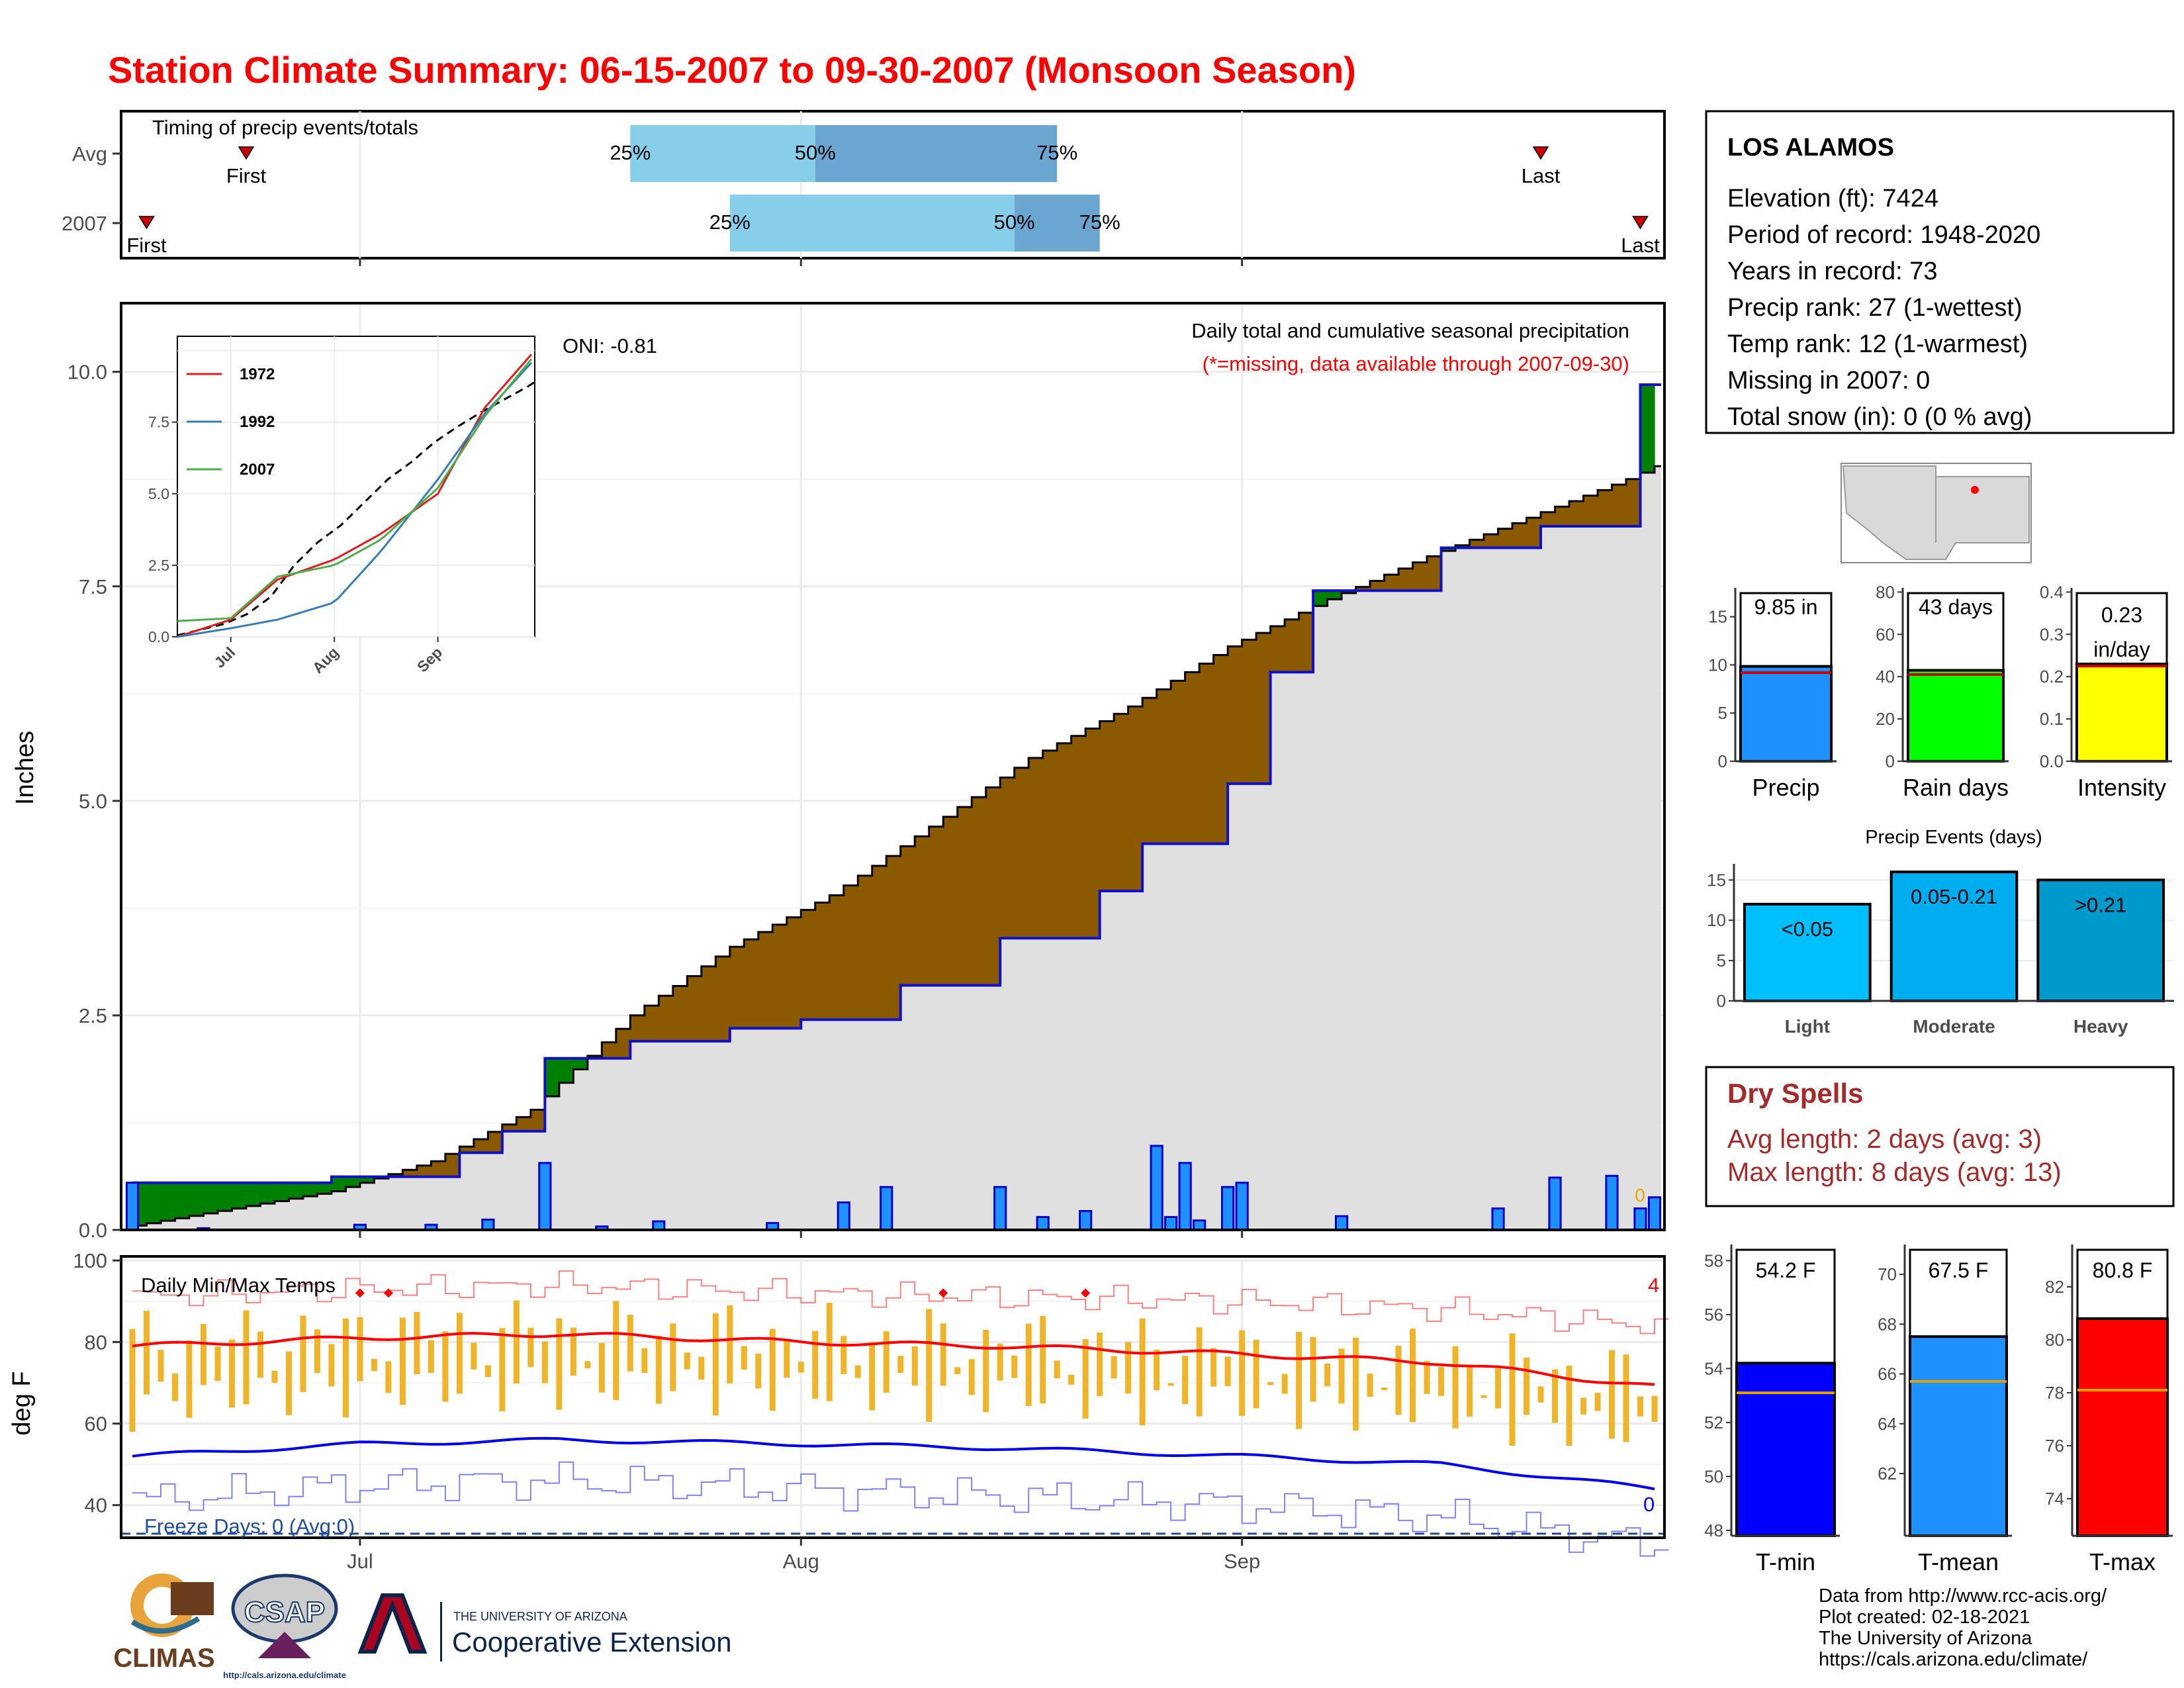 The width and height of the screenshot is (2184, 1688). What do you see at coordinates (1786, 787) in the screenshot?
I see `summary-bar-label: Precip` at bounding box center [1786, 787].